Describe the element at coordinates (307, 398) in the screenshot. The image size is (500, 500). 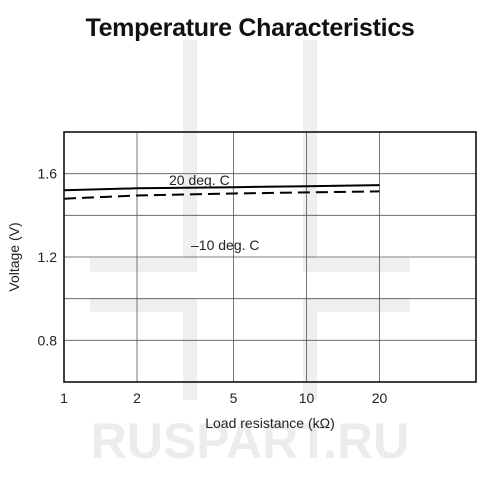
I see `x-tick-label: 10` at that location.